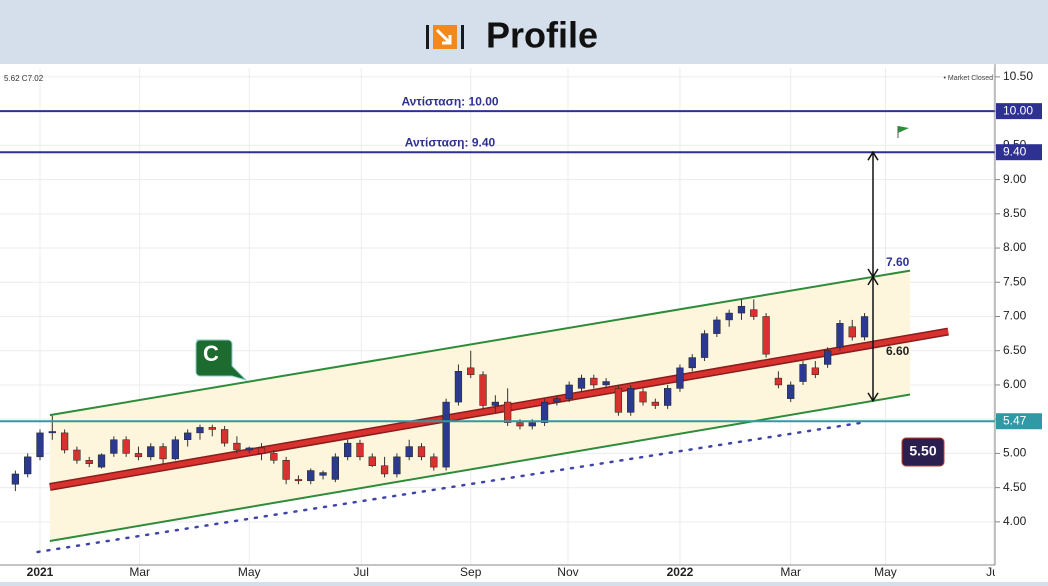 This screenshot has height=586, width=1048. Describe the element at coordinates (1015, 420) in the screenshot. I see `level-axis-label: 5.47` at that location.